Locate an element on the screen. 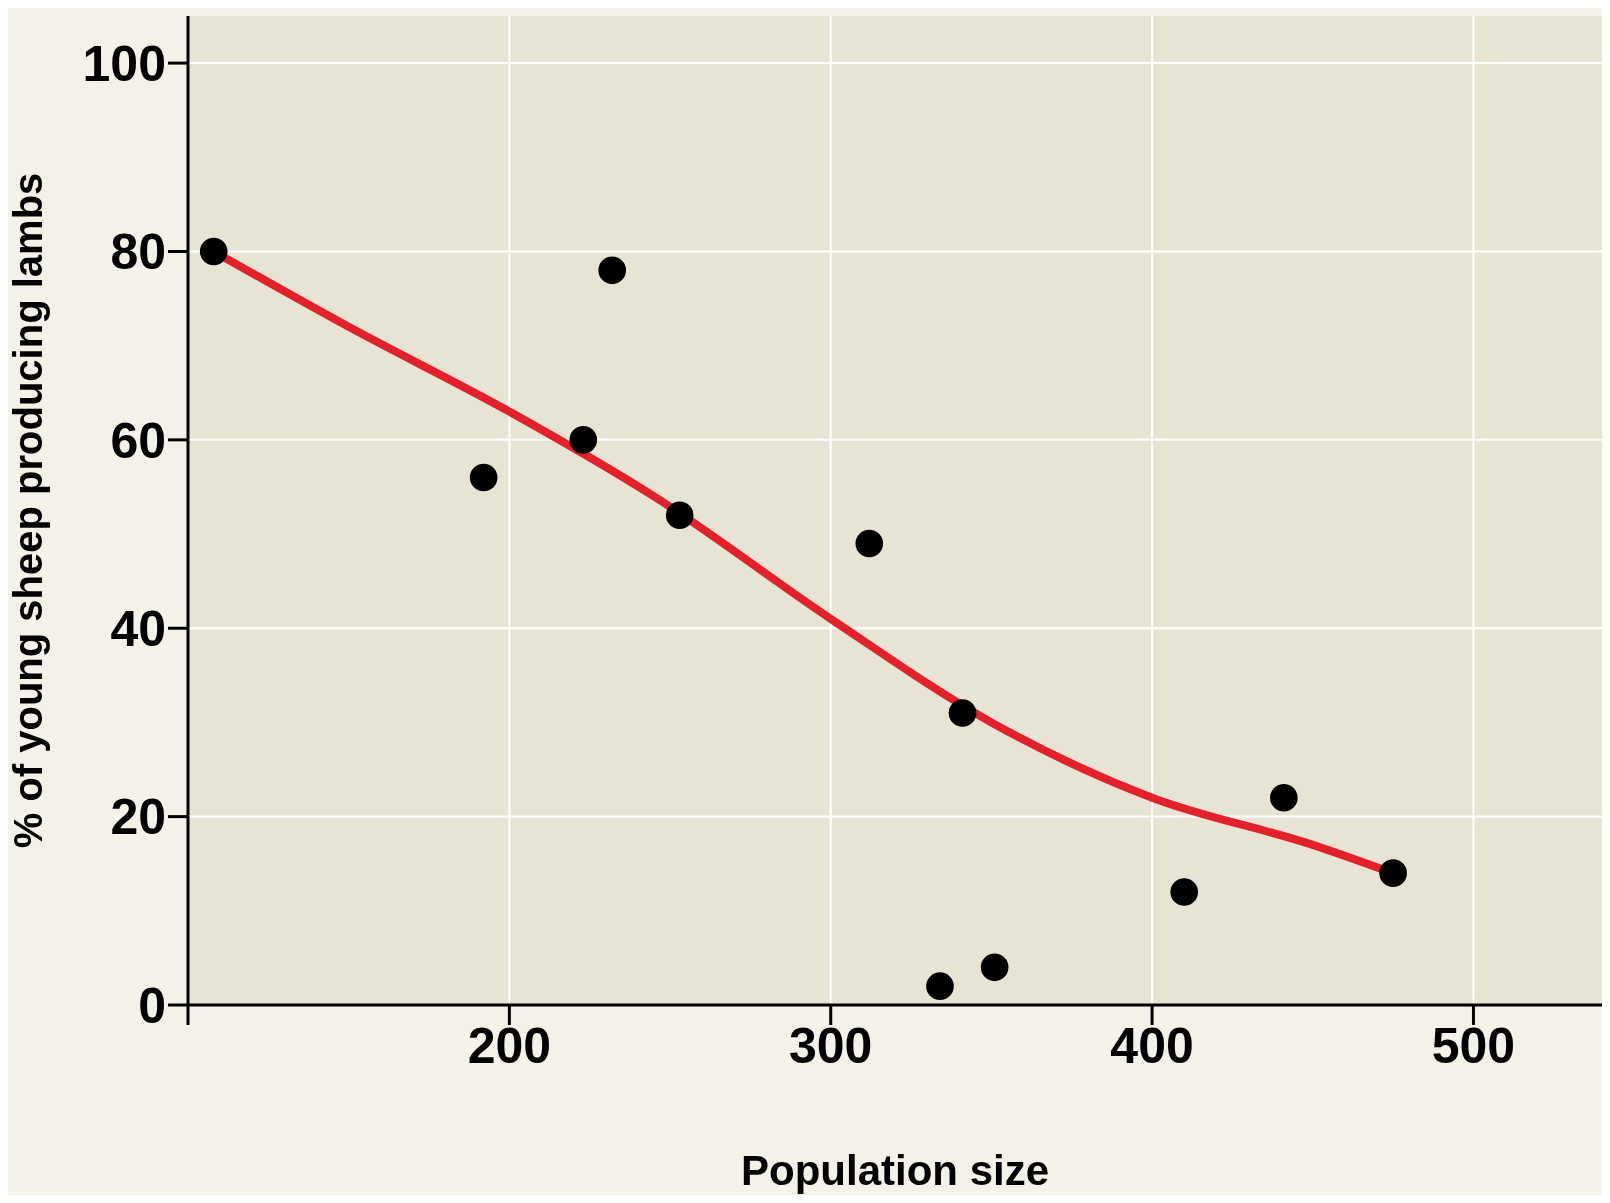 Image resolution: width=1610 pixels, height=1203 pixels. x-tick-label: 200 is located at coordinates (509, 1045).